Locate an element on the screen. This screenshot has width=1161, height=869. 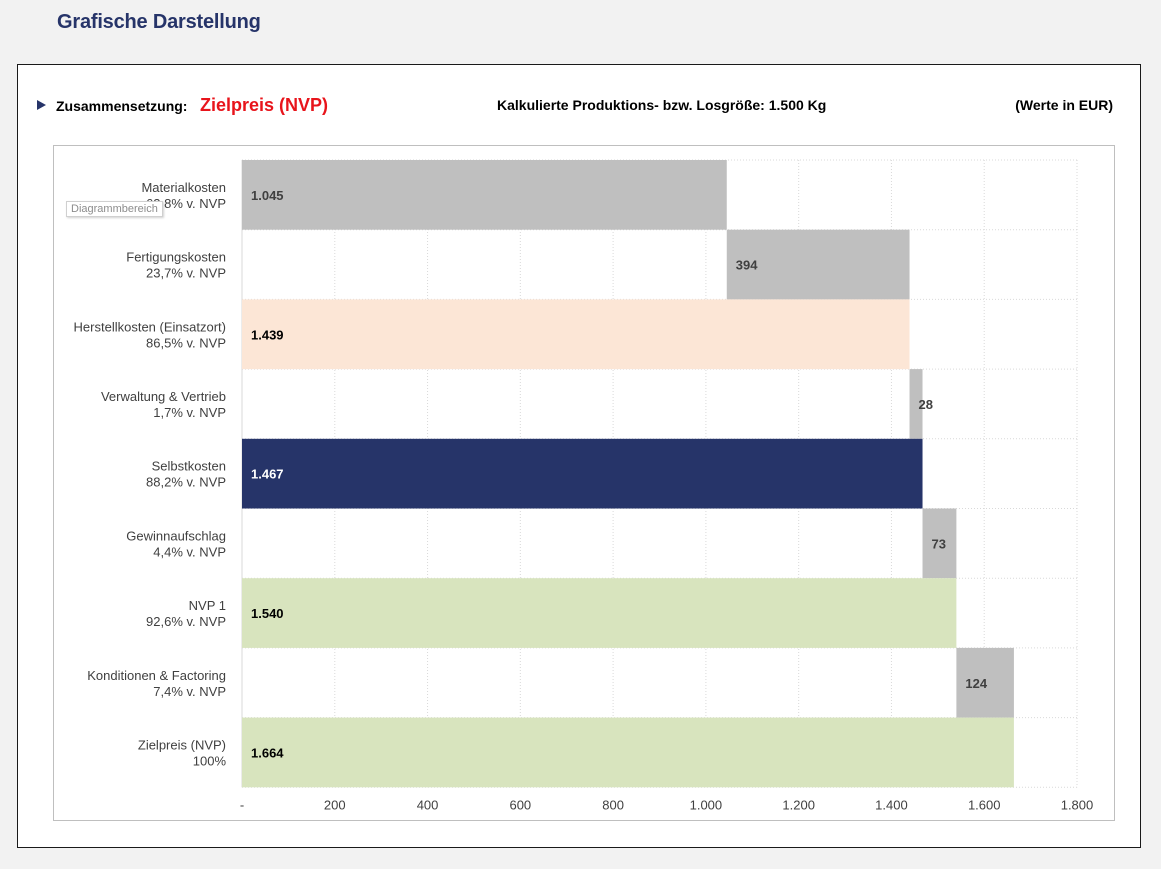
category-share-label: 62,8% v. NVP is located at coordinates (186, 203).